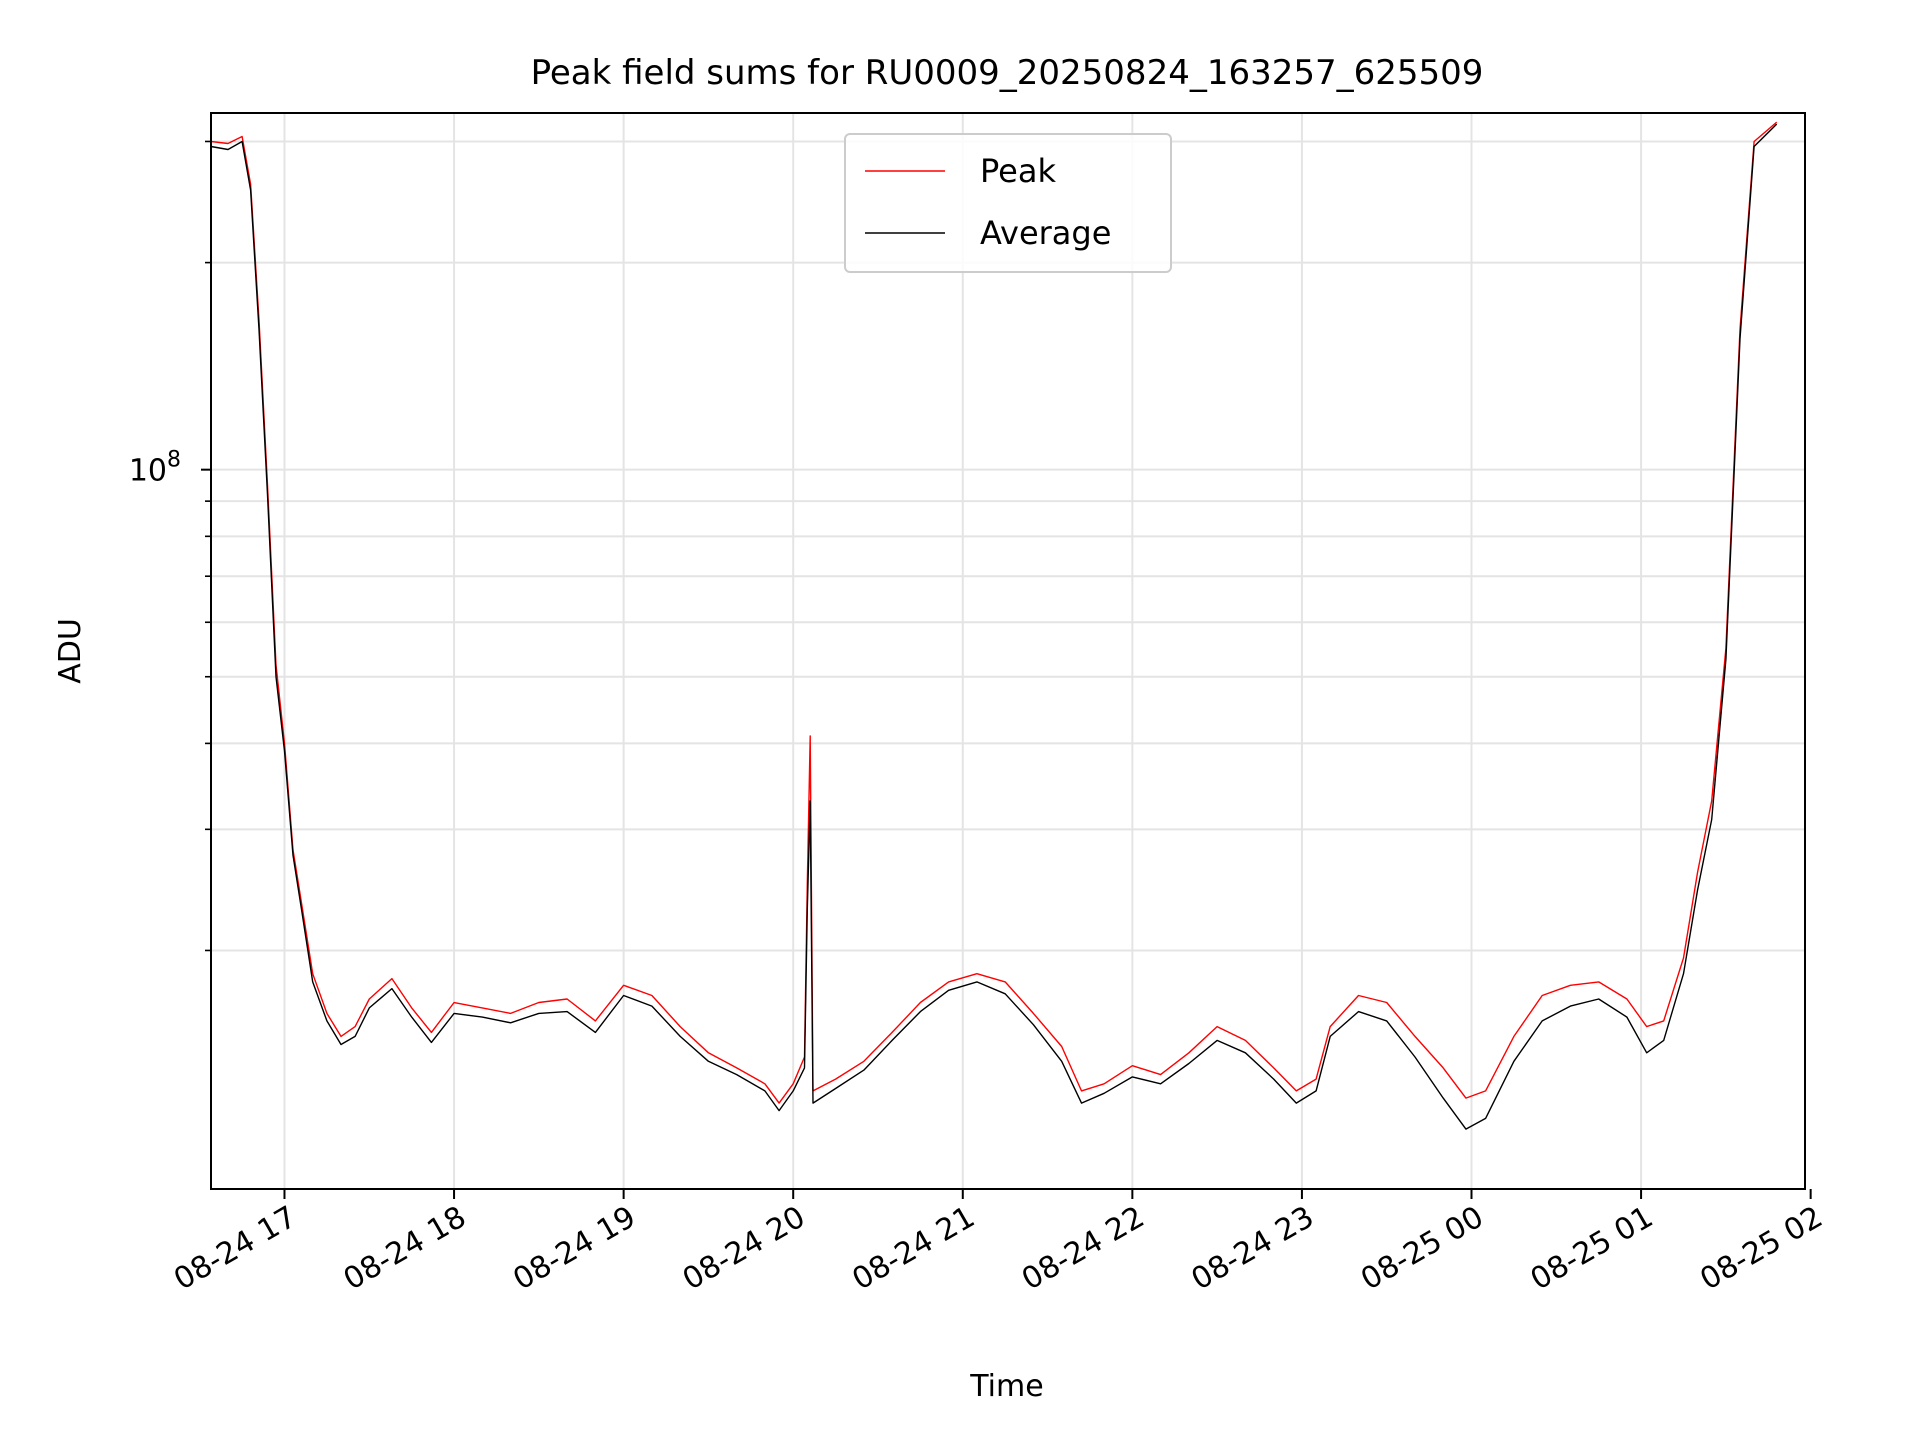  Describe the element at coordinates (1018, 171) in the screenshot. I see `legend-label-peak: Peak` at that location.